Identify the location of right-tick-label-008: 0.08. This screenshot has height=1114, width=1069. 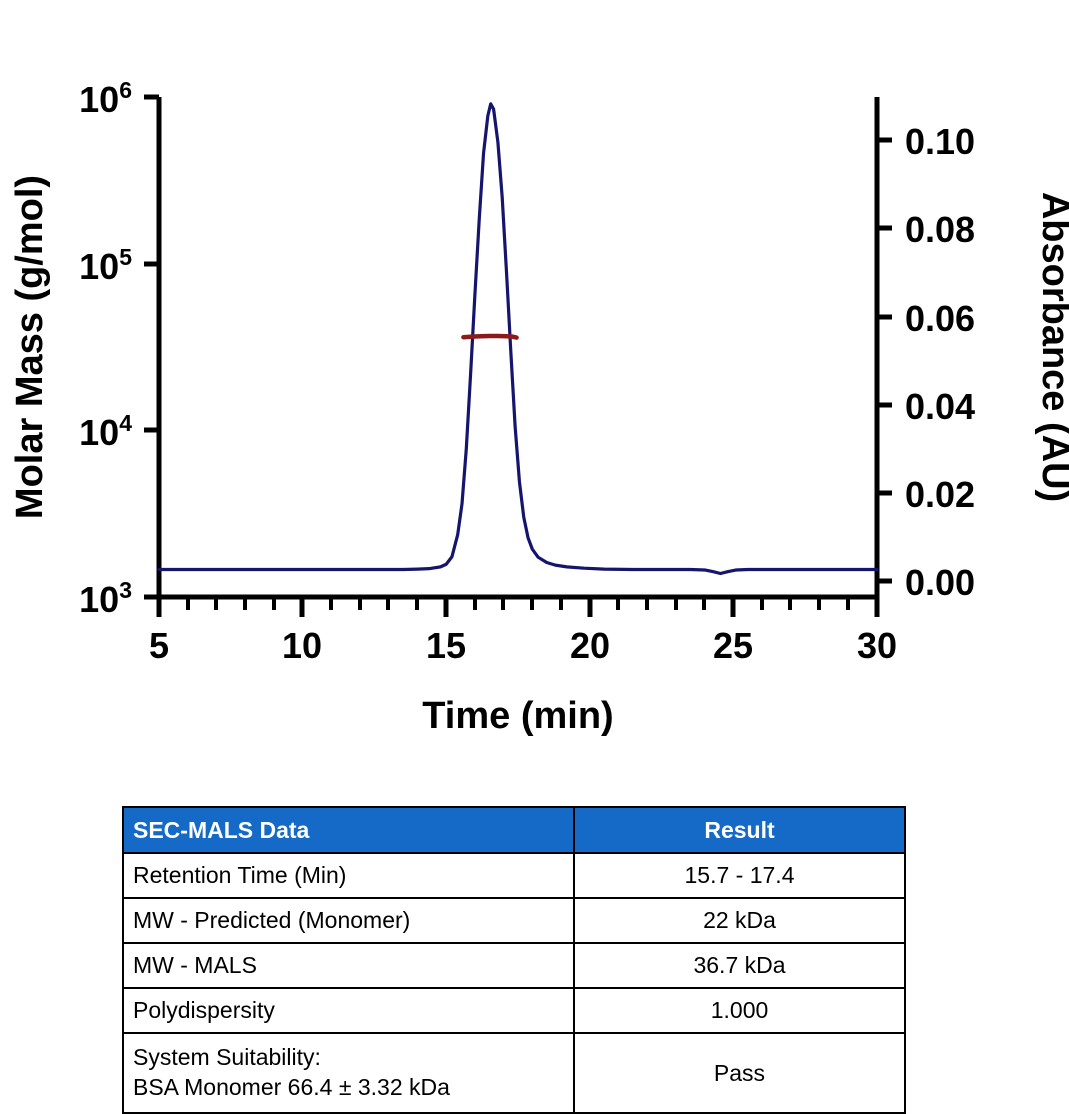
(940, 229).